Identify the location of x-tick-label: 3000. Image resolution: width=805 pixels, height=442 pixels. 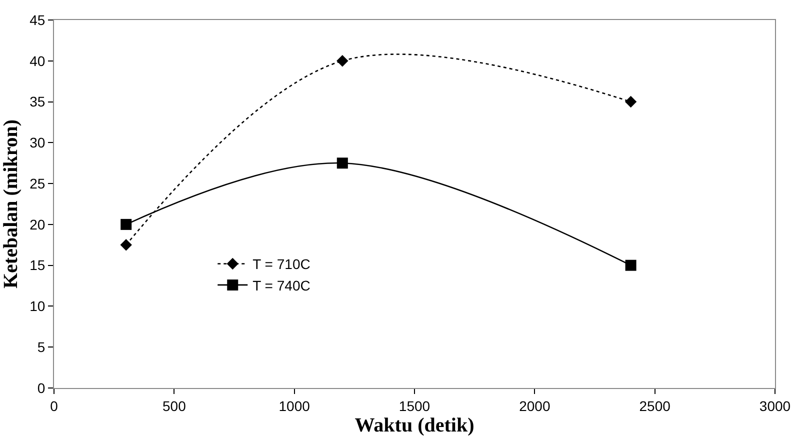
(775, 406).